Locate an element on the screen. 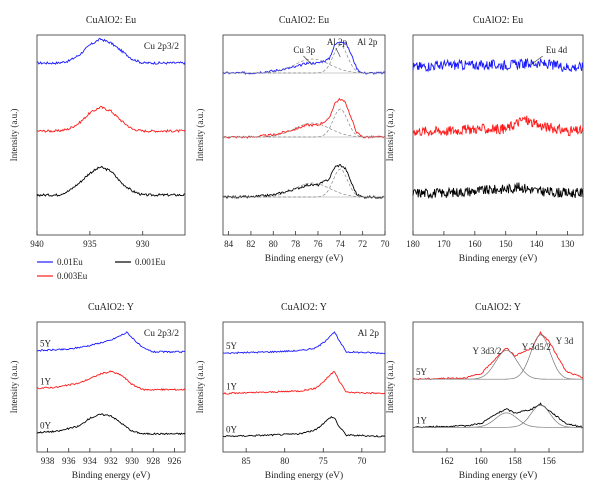 The width and height of the screenshot is (600, 500). x-tick-label: 74 is located at coordinates (341, 244).